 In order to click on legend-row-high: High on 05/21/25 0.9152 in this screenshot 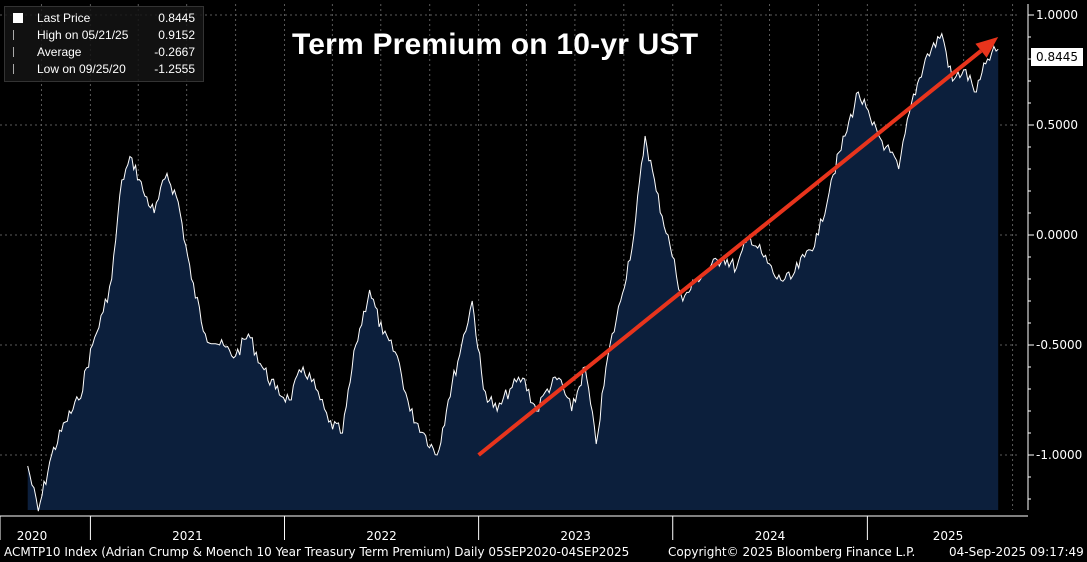, I will do `click(103, 35)`.